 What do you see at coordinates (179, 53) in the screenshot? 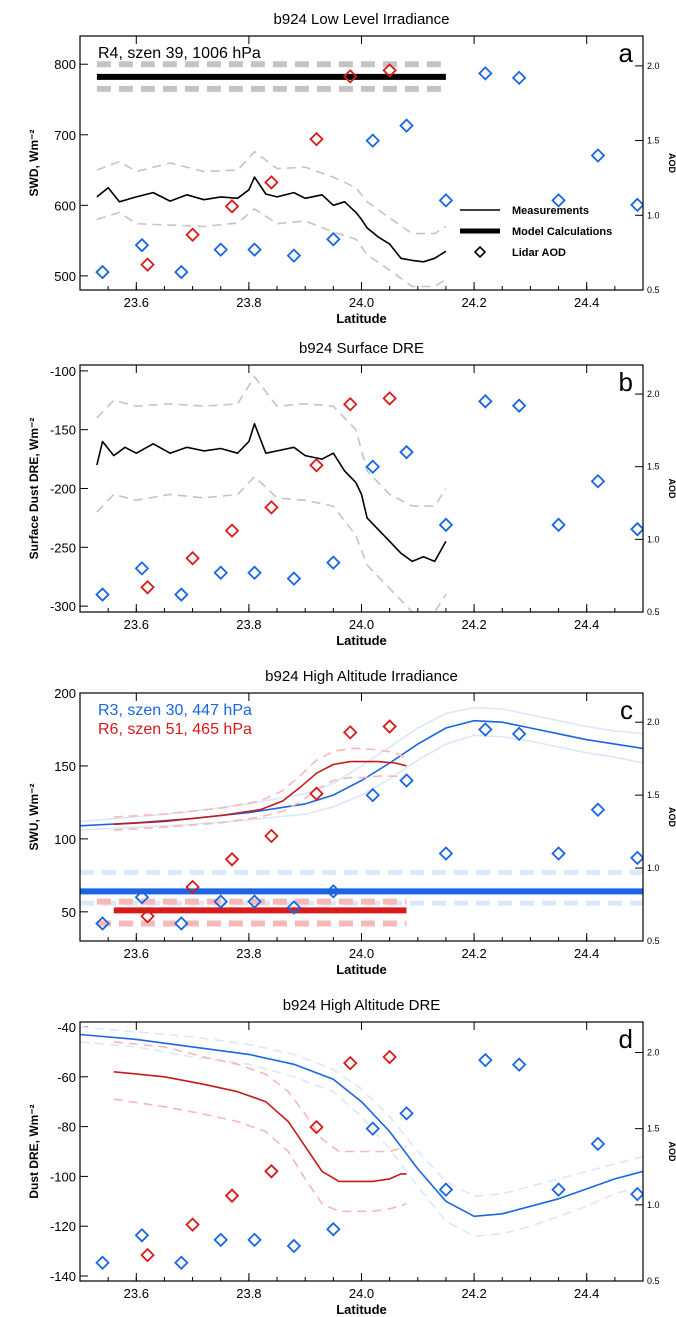
I see `panel-annotation: R4, szen 39, 1006 hPa` at bounding box center [179, 53].